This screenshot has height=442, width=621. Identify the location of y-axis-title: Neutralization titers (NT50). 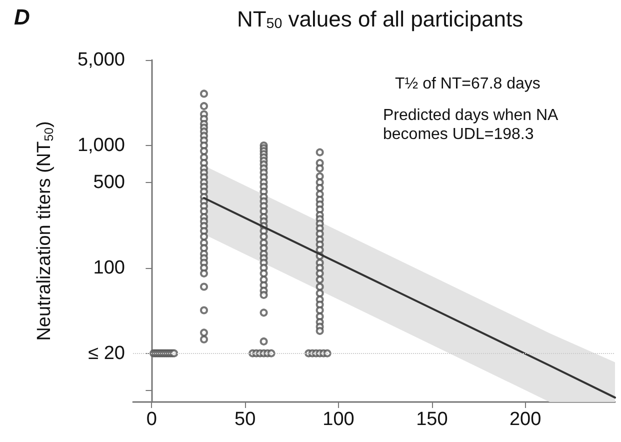
(45, 231).